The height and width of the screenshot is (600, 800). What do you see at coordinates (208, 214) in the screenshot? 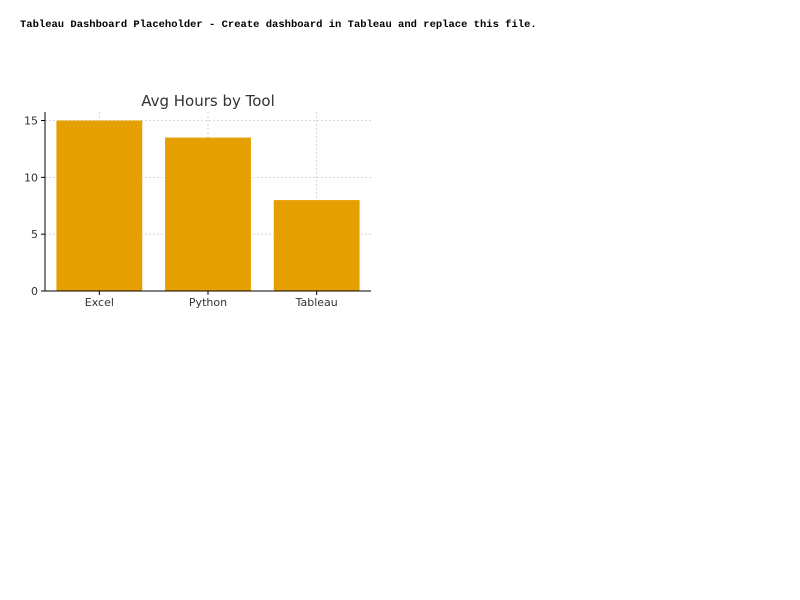
I see `bar-python` at bounding box center [208, 214].